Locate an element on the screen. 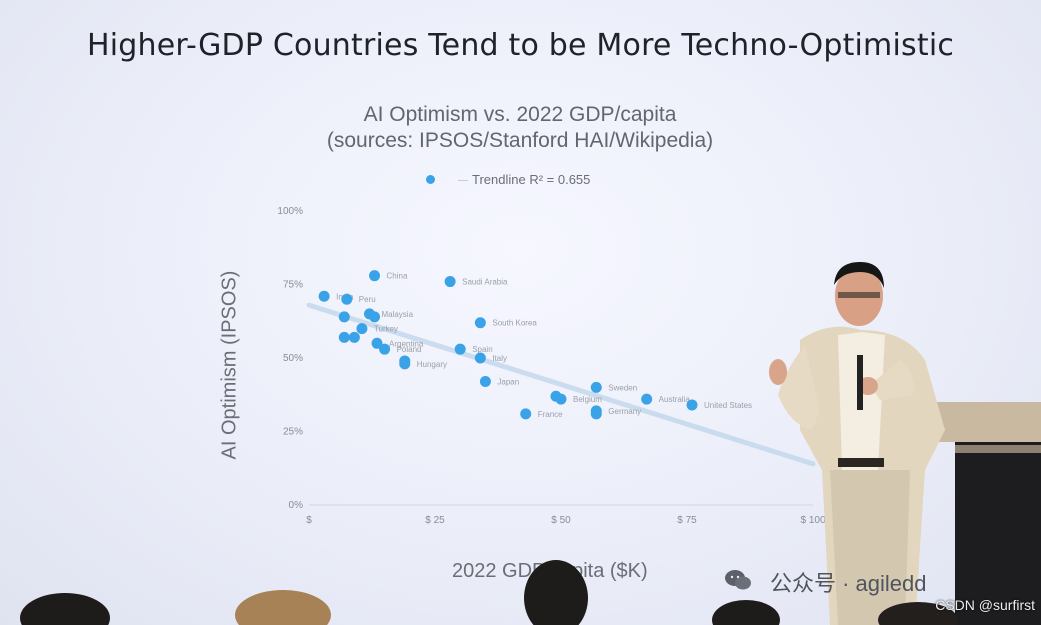 Image resolution: width=1041 pixels, height=625 pixels. data-point-label: Hungary is located at coordinates (432, 364).